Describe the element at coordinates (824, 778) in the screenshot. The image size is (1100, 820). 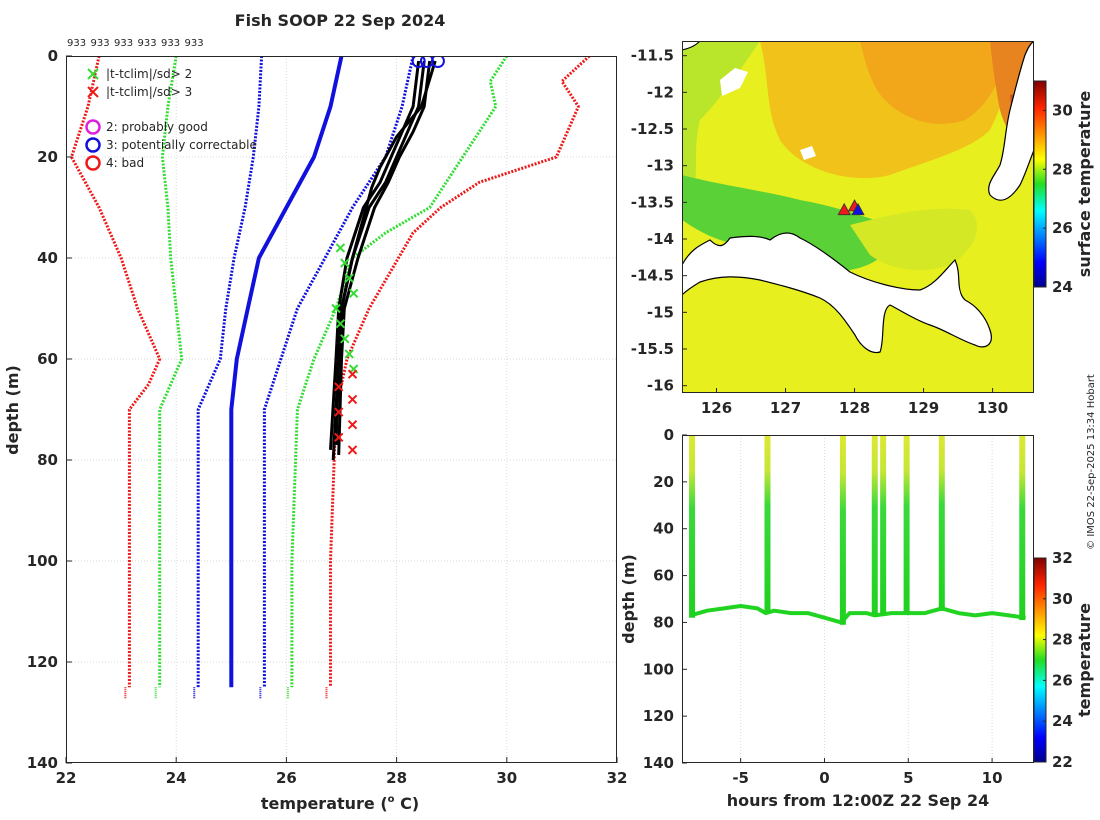
I see `timeseries-xtick-label: 0` at that location.